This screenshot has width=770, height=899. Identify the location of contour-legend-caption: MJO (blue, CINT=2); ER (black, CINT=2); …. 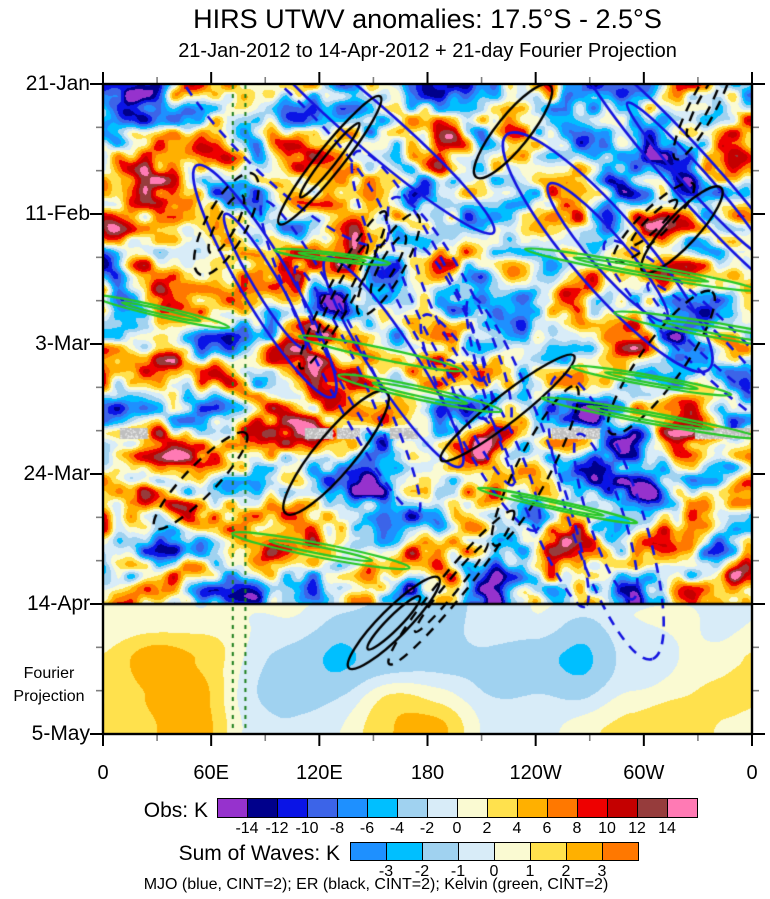
(376, 884).